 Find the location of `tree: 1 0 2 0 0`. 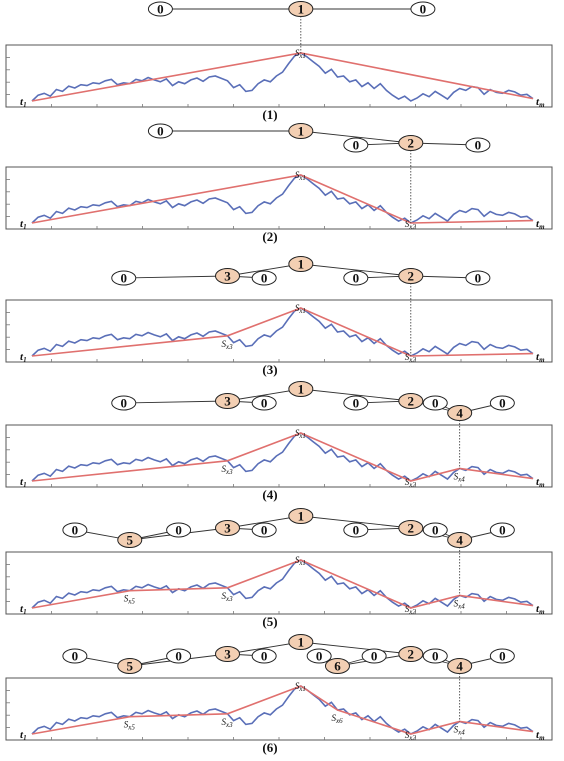

tree: 1 0 2 0 0 is located at coordinates (319, 138).